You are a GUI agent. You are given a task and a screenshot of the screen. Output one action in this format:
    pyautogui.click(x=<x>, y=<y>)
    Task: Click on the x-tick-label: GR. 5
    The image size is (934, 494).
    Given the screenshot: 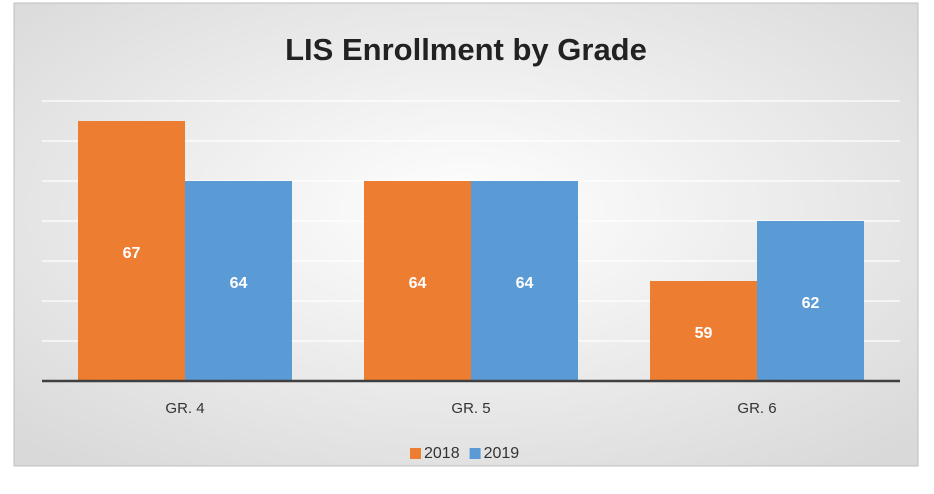 What is the action you would take?
    pyautogui.click(x=470, y=408)
    